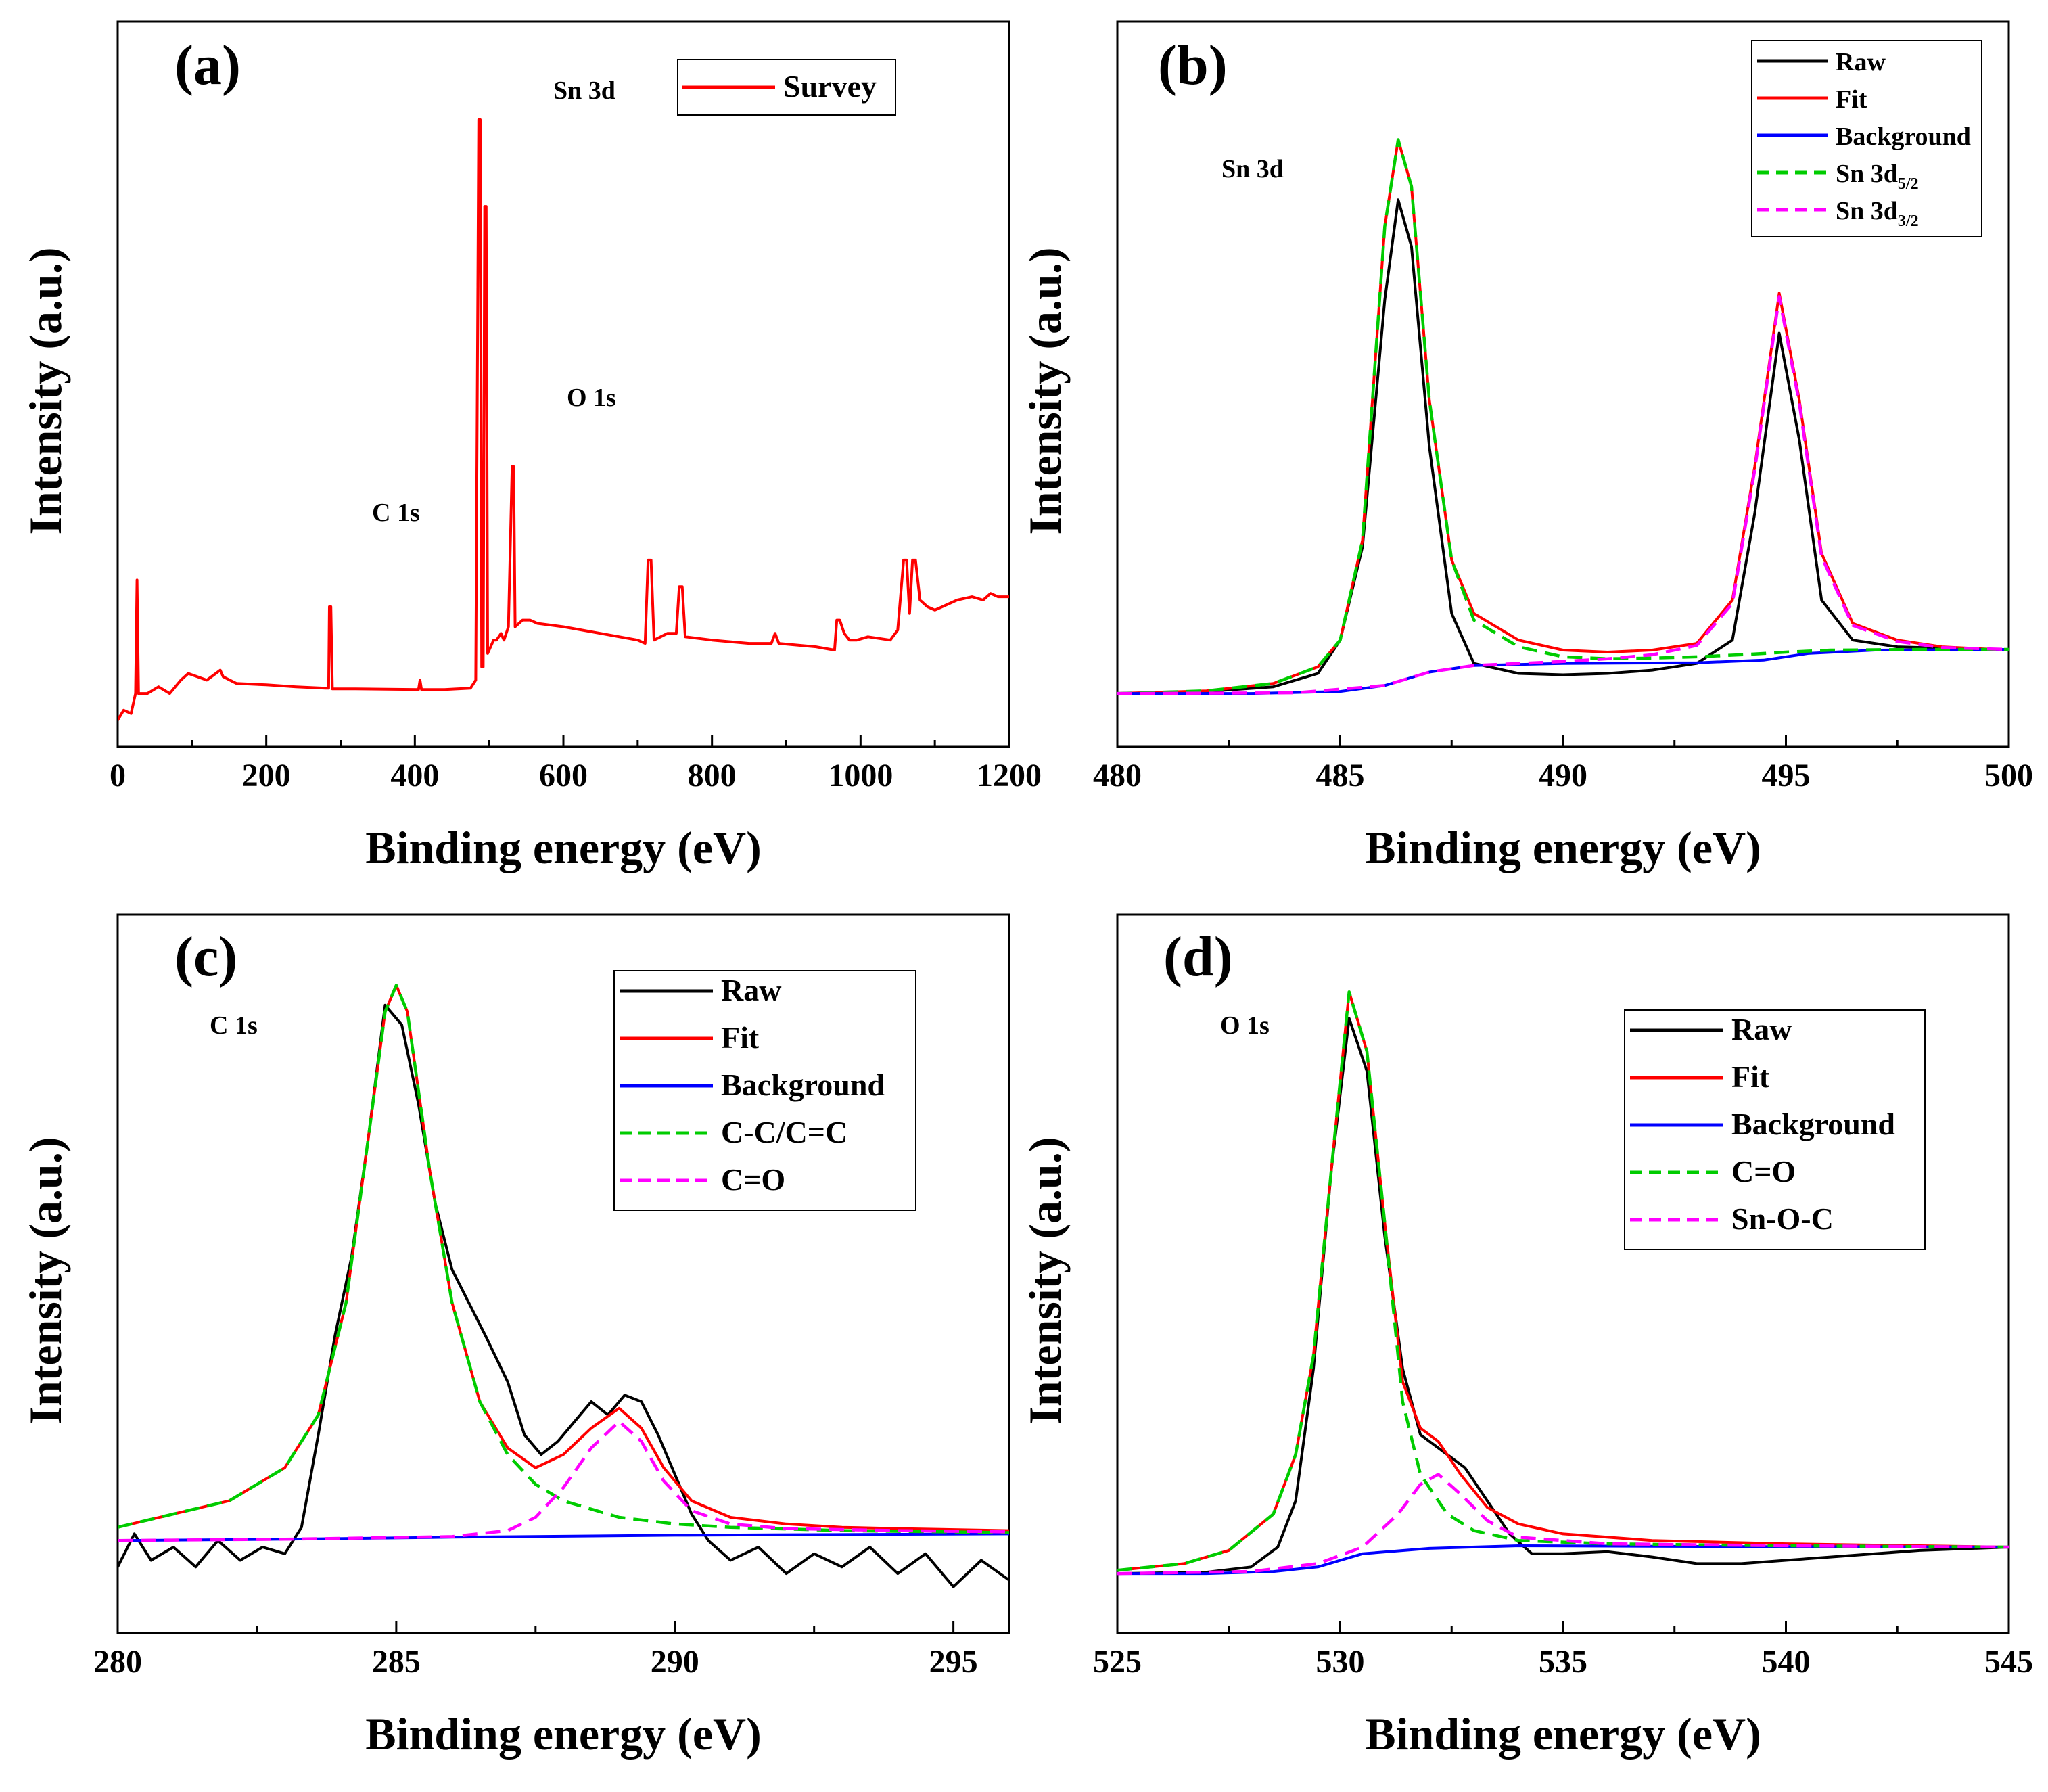  What do you see at coordinates (205, 956) in the screenshot?
I see `panel-label: (c)` at bounding box center [205, 956].